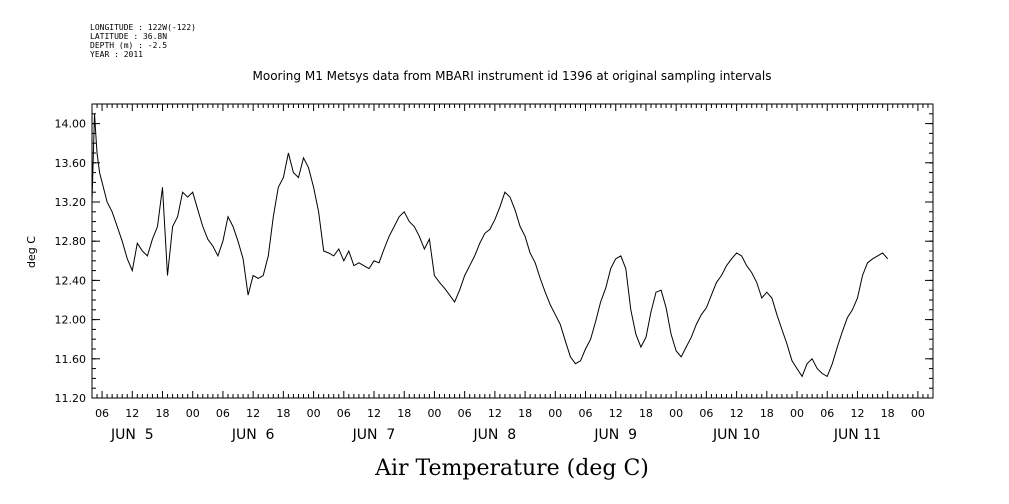 This screenshot has height=504, width=1009. Describe the element at coordinates (857, 435) in the screenshot. I see `x-day-label: JUN 11` at that location.